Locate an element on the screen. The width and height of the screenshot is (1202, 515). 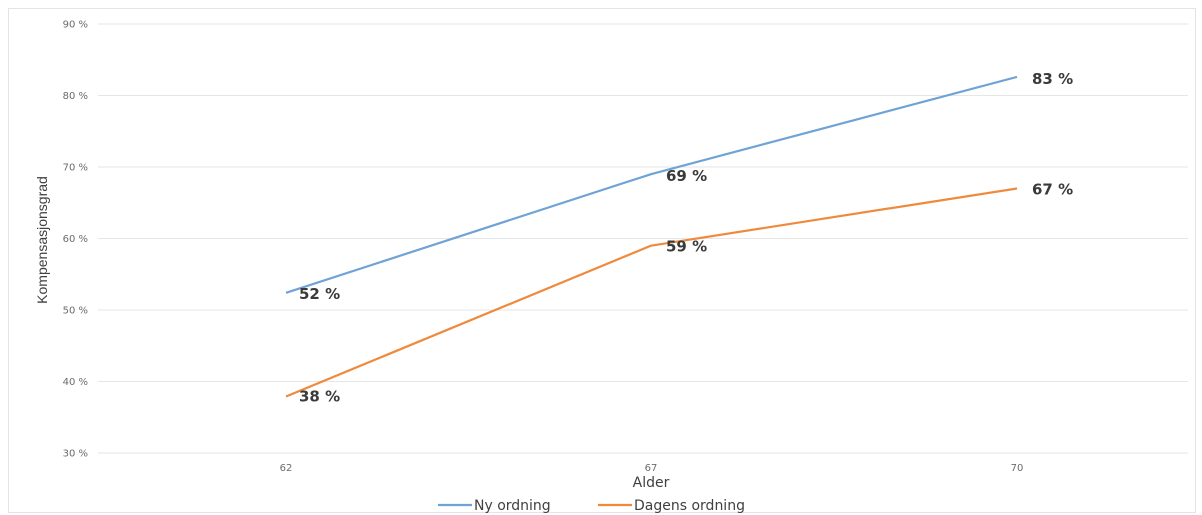
data-label: 69 % is located at coordinates (686, 176).